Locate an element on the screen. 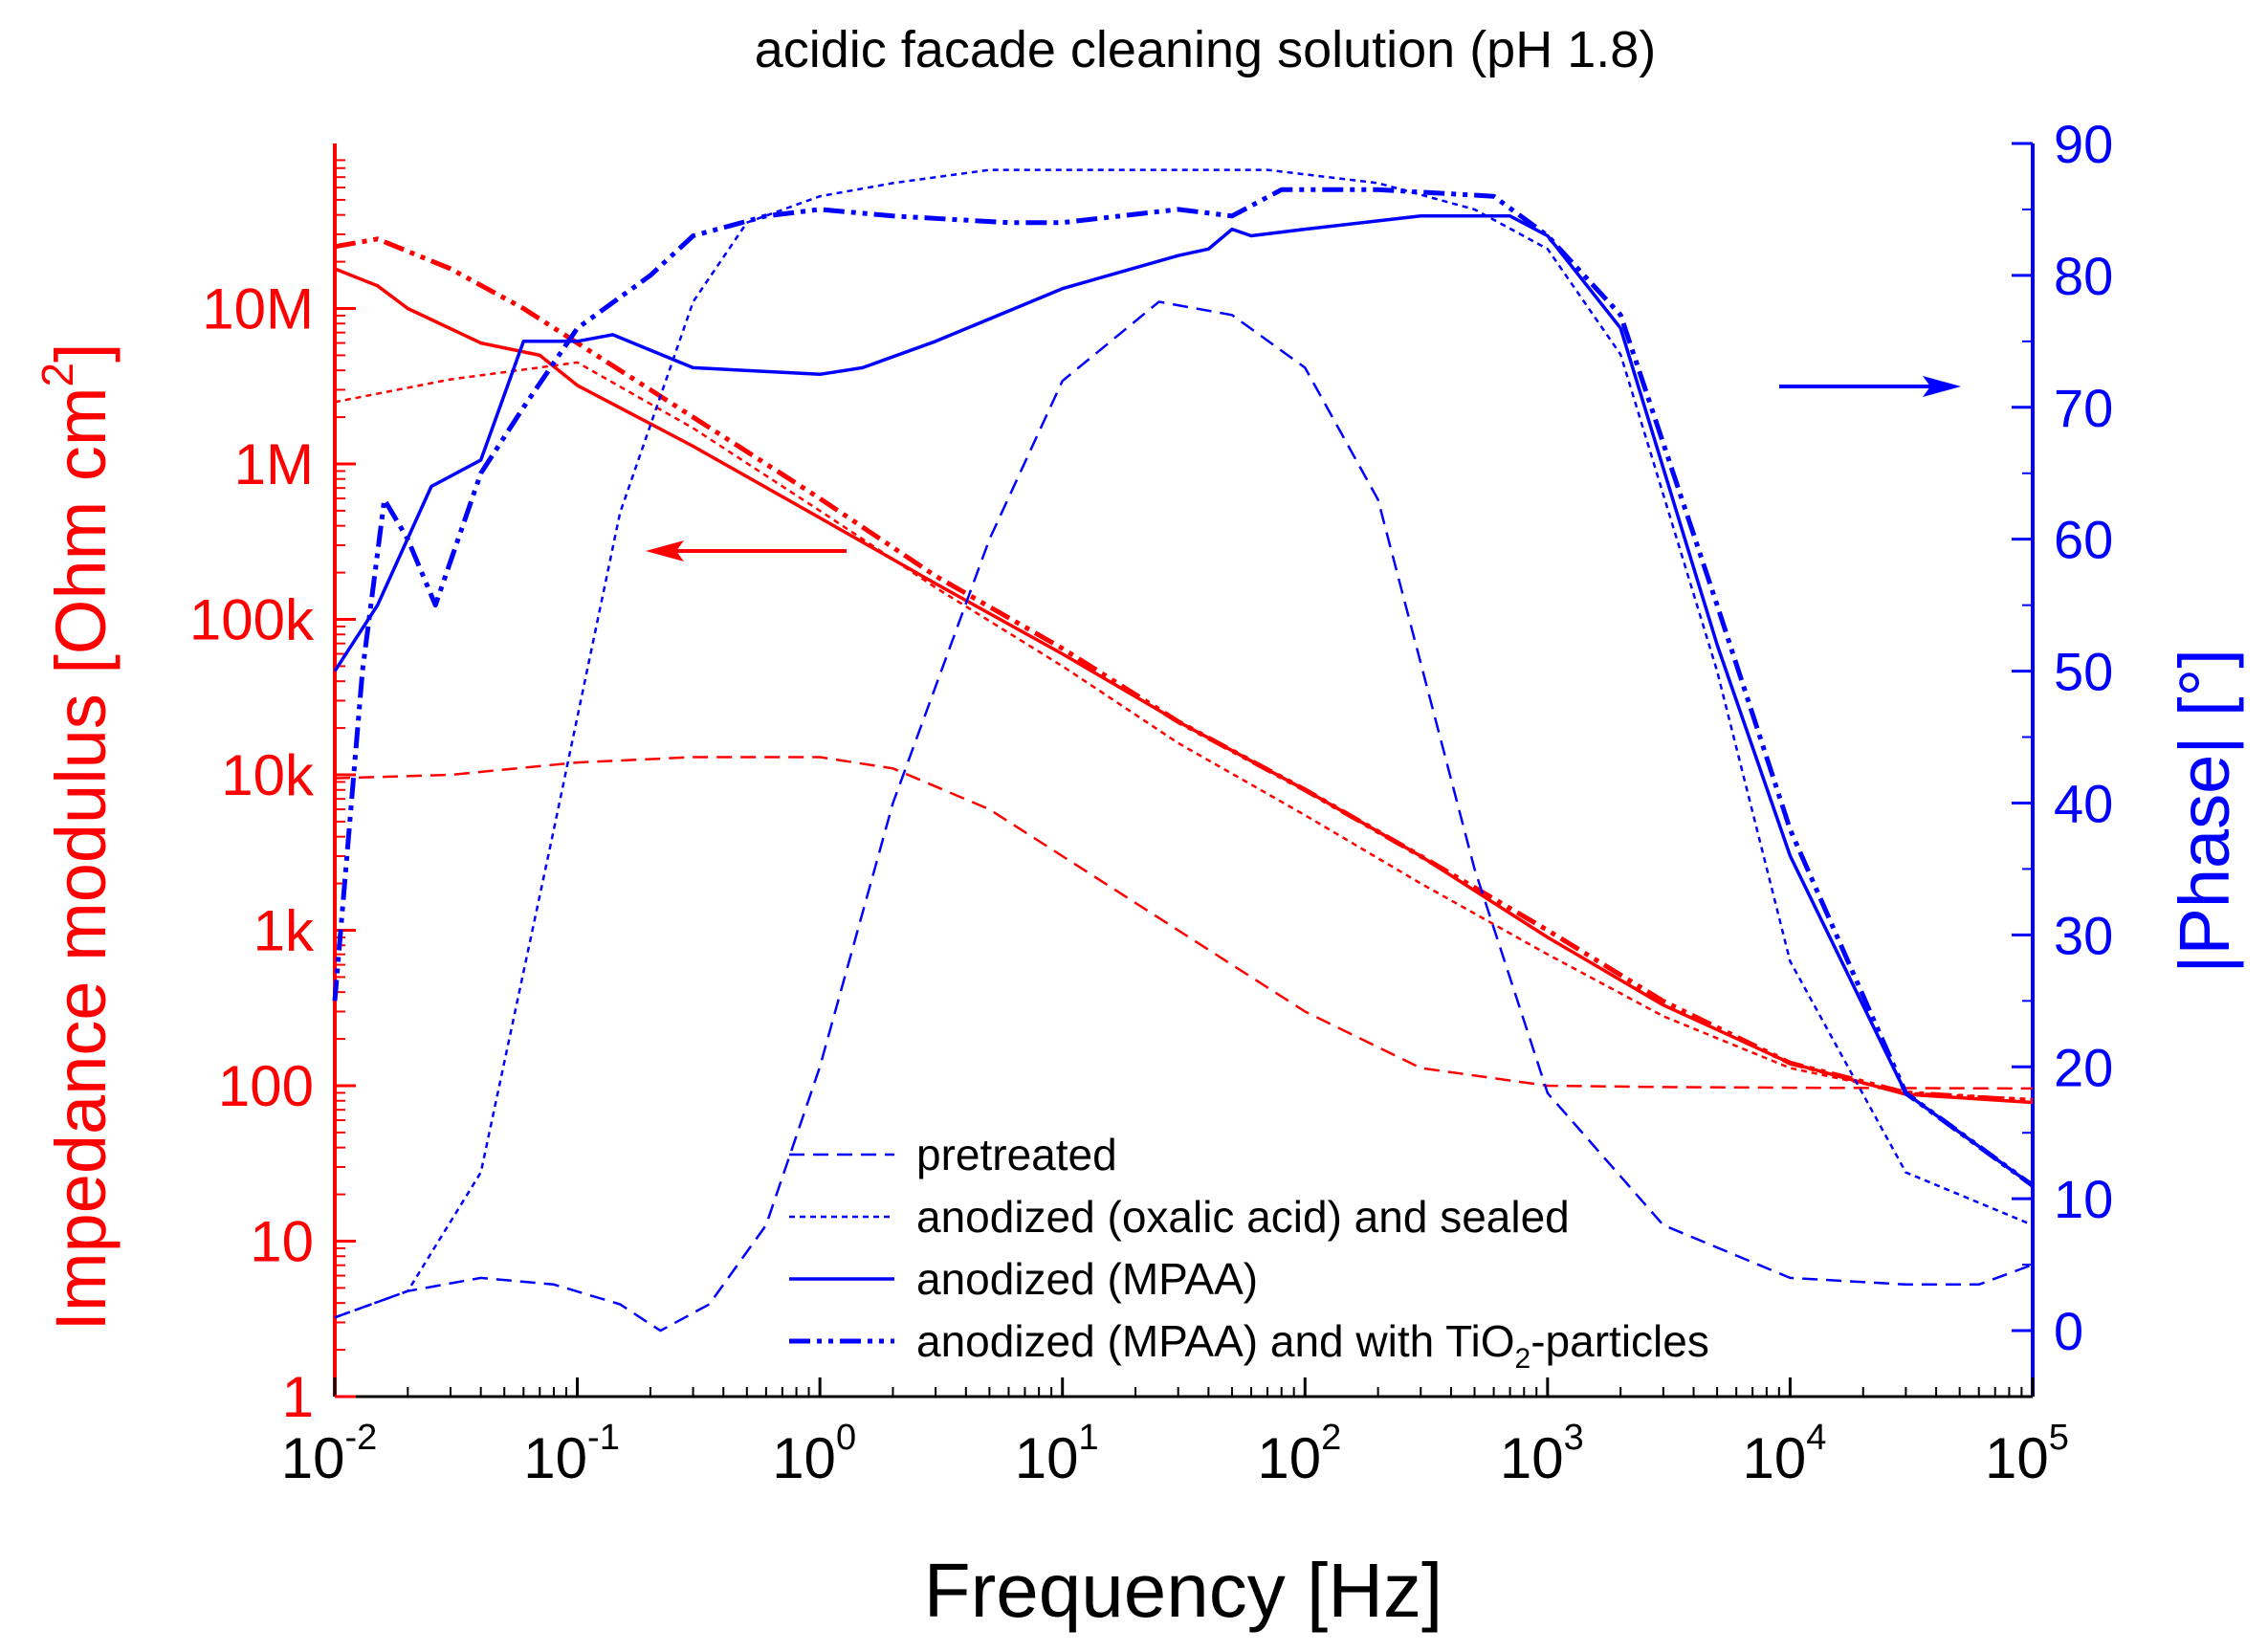 The image size is (2268, 1652). left-tick-label: 10 is located at coordinates (282, 1242).